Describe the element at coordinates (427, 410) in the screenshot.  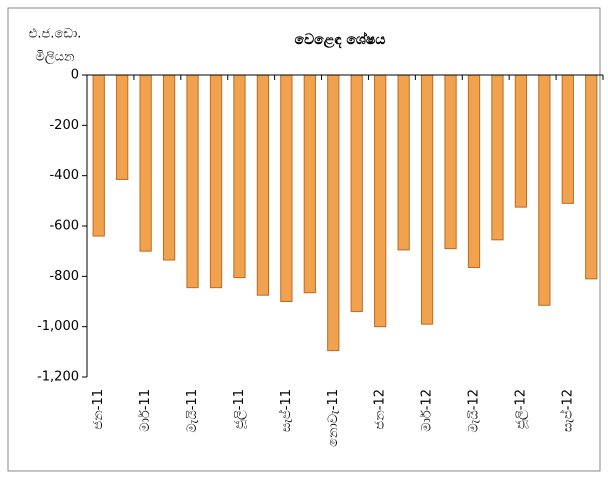
I see `x-tick-label: මාර්-12` at that location.